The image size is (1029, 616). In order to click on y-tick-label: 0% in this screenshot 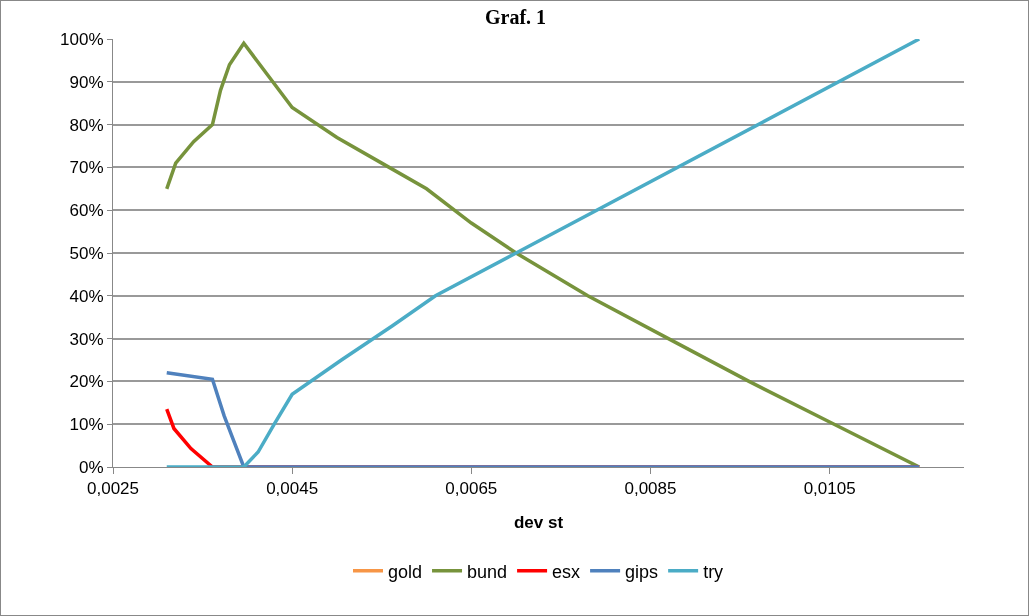, I will do `click(91, 467)`.